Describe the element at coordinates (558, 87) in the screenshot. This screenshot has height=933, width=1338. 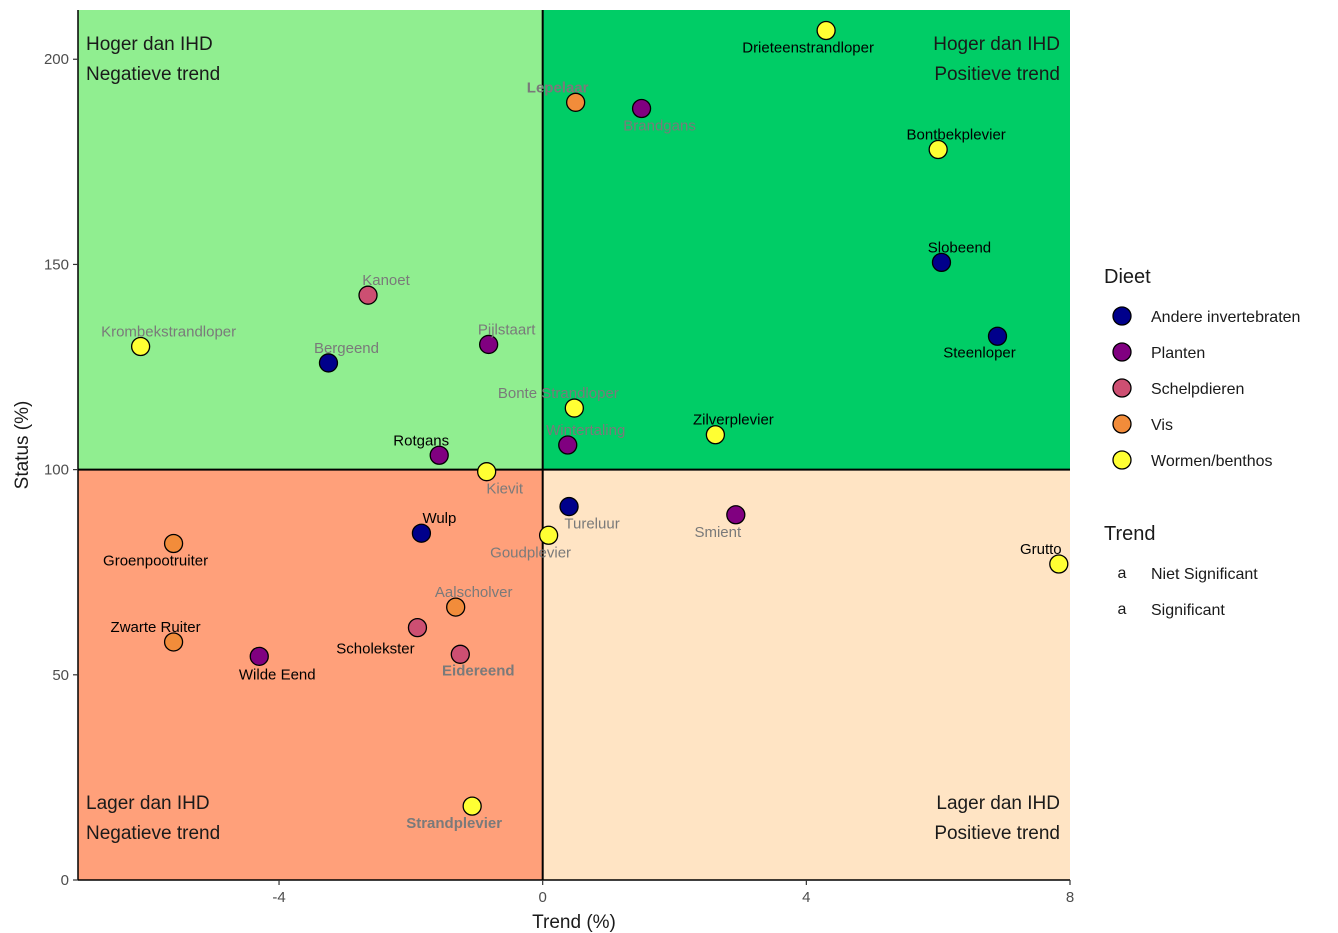
I see `label-lepelaar: Lepelaar` at that location.